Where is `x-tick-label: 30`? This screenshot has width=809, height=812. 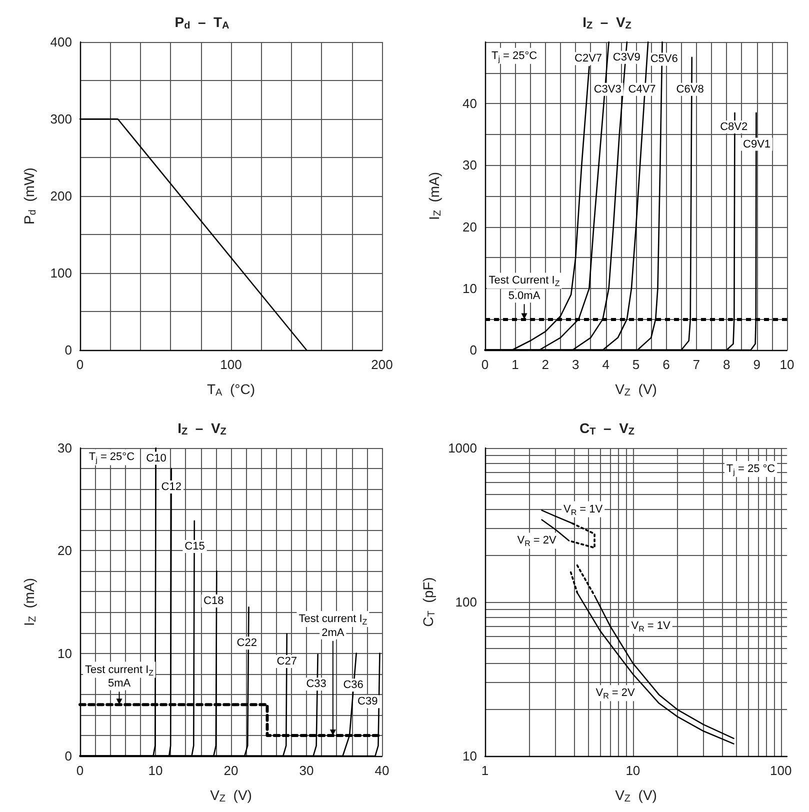 x-tick-label: 30 is located at coordinates (306, 770).